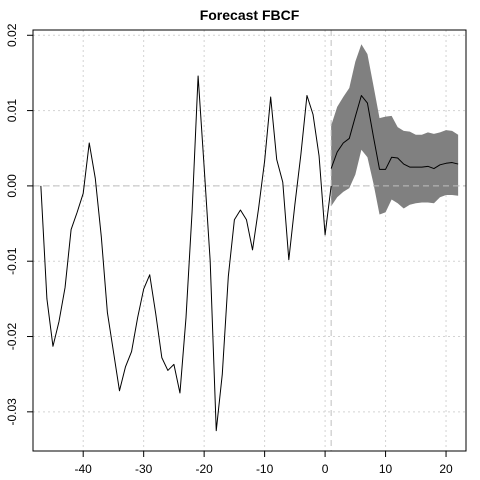  What do you see at coordinates (446, 469) in the screenshot?
I see `x-tick-label: 20` at bounding box center [446, 469].